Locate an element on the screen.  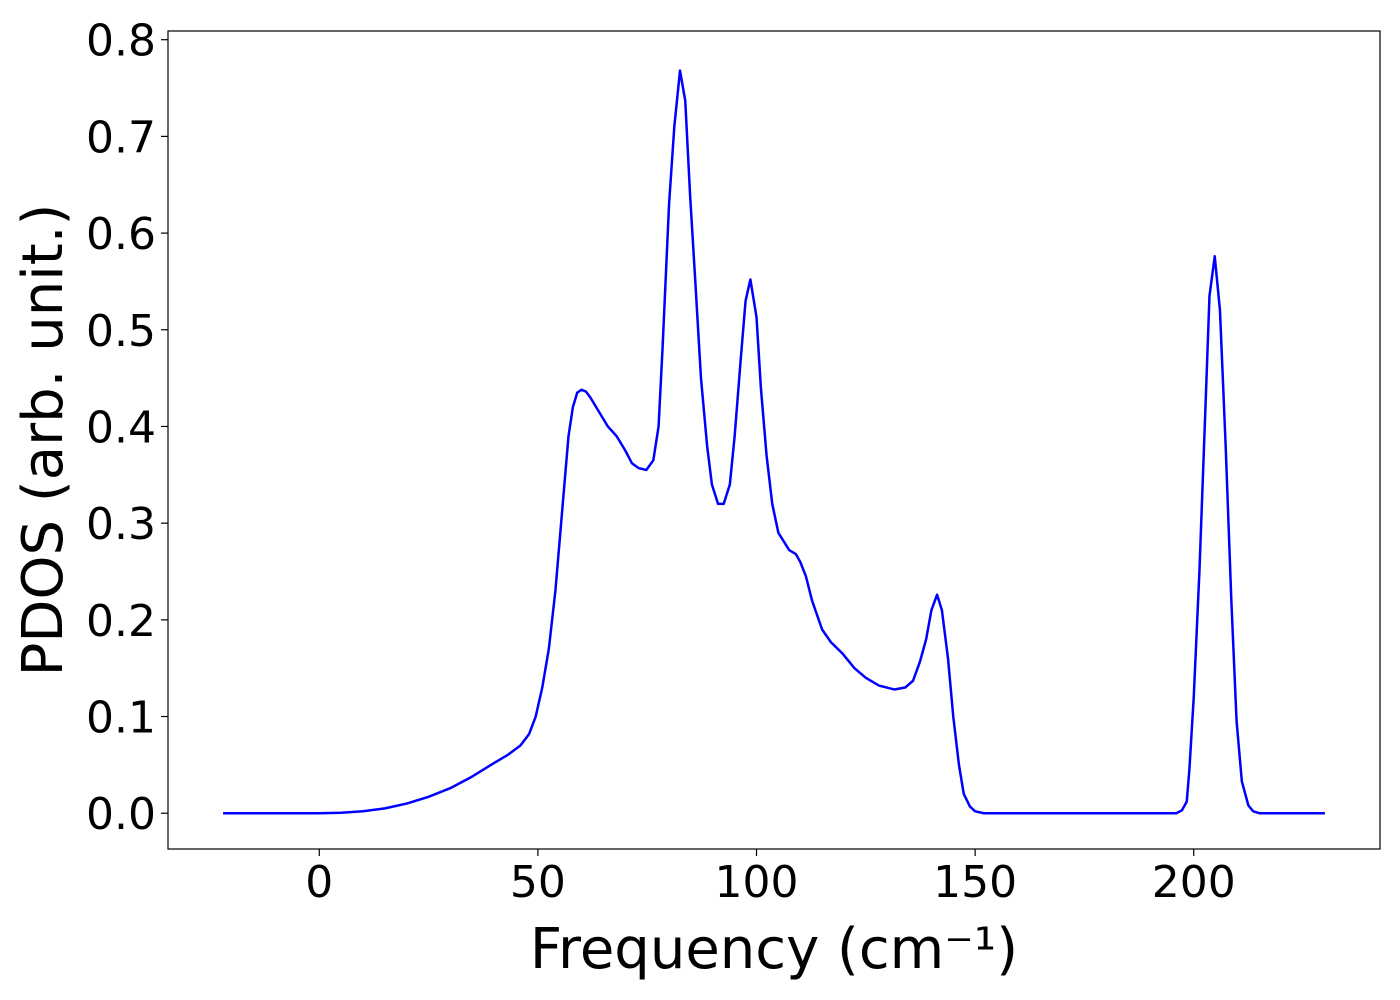
y-tick-label: 0.6 is located at coordinates (121, 234).